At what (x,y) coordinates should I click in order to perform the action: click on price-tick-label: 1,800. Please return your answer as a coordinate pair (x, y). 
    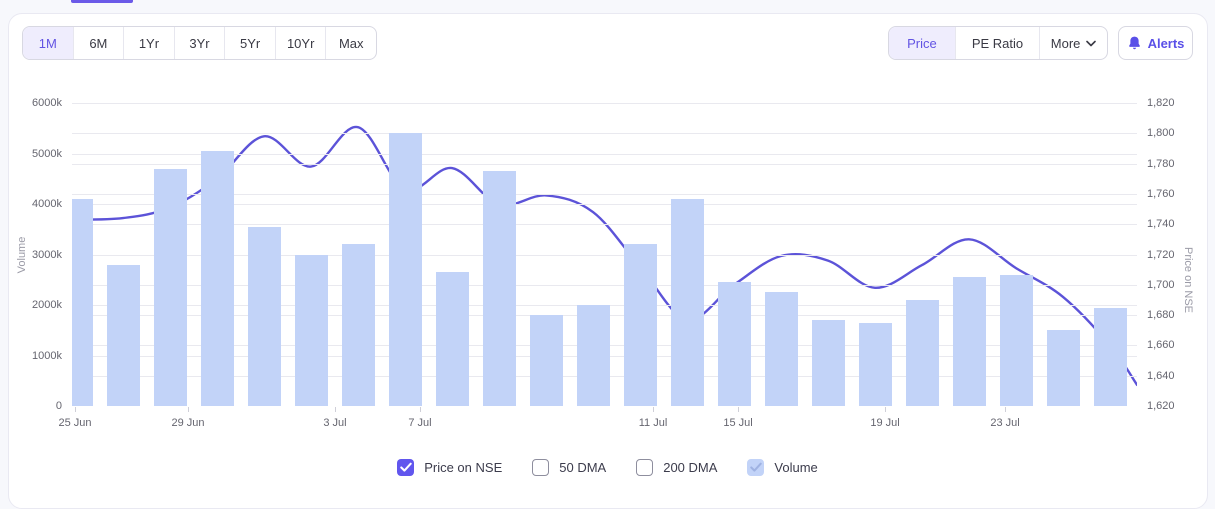
    Looking at the image, I should click on (1161, 133).